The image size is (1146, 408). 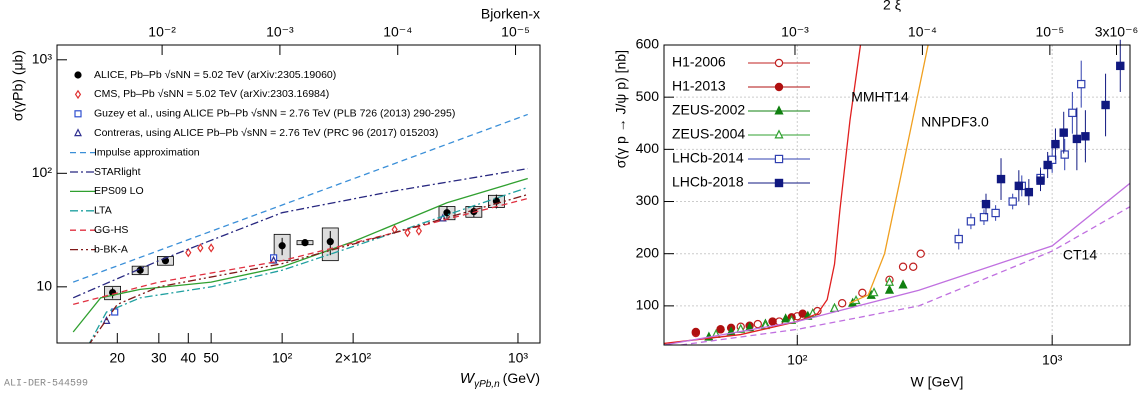 I want to click on legend-label: H1-2006, so click(x=699, y=62).